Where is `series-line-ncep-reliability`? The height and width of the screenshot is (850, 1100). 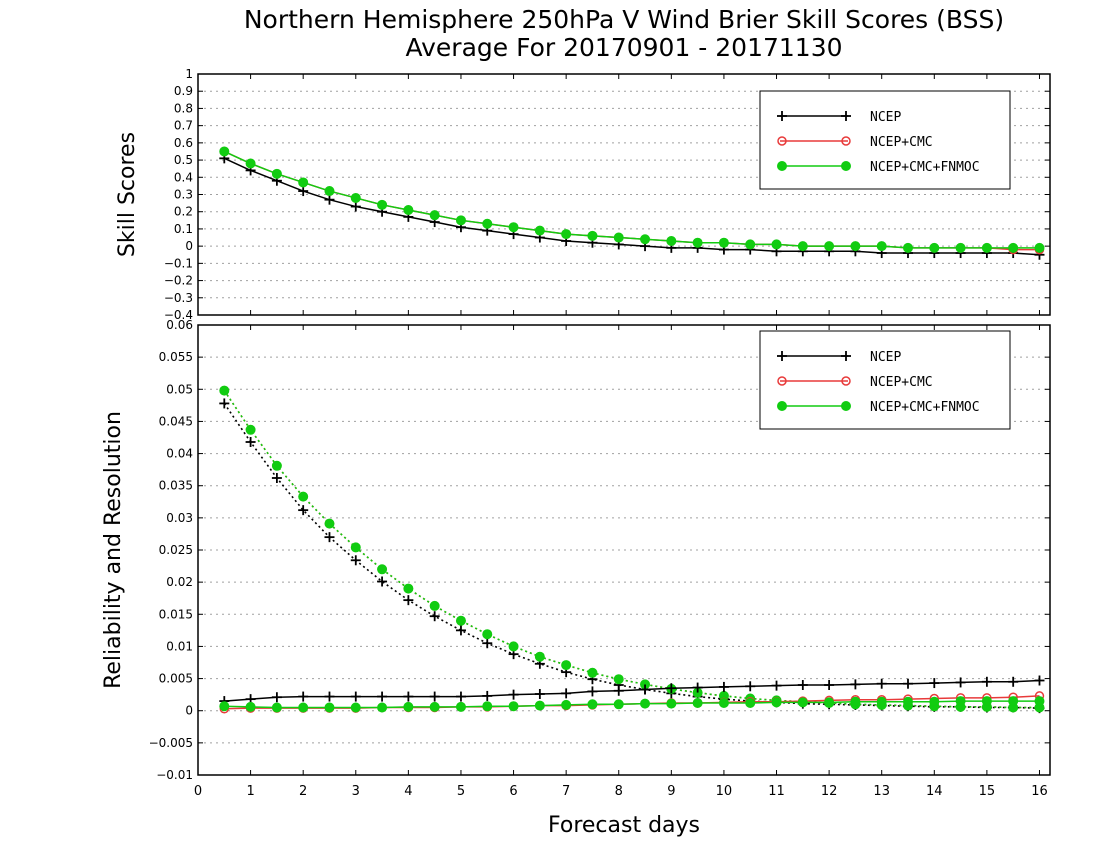
series-line-ncep-reliability is located at coordinates (632, 690).